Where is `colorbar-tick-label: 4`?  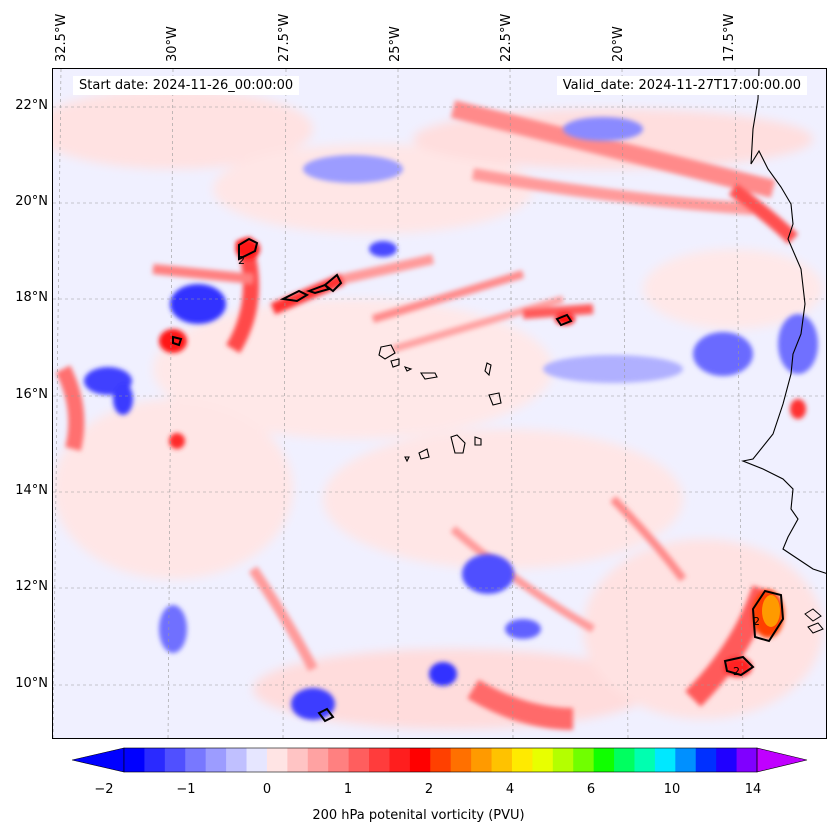 colorbar-tick-label: 4 is located at coordinates (510, 789).